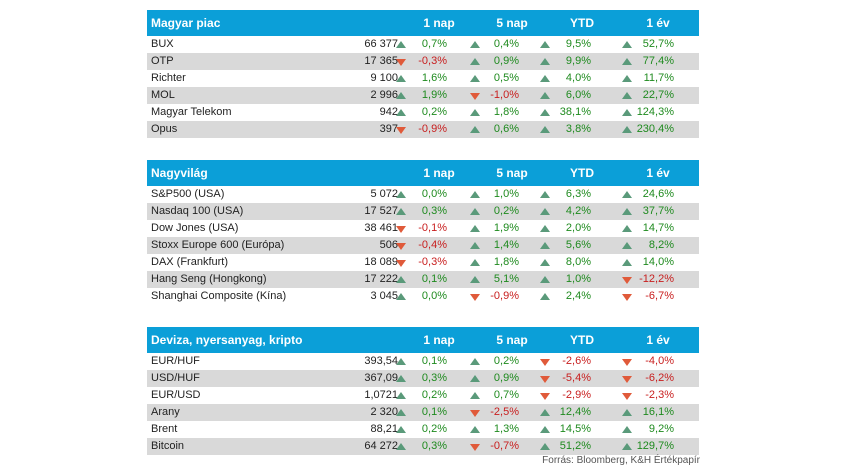 The width and height of the screenshot is (850, 468). Describe the element at coordinates (434, 296) in the screenshot. I see `change-value: 0,0%` at that location.